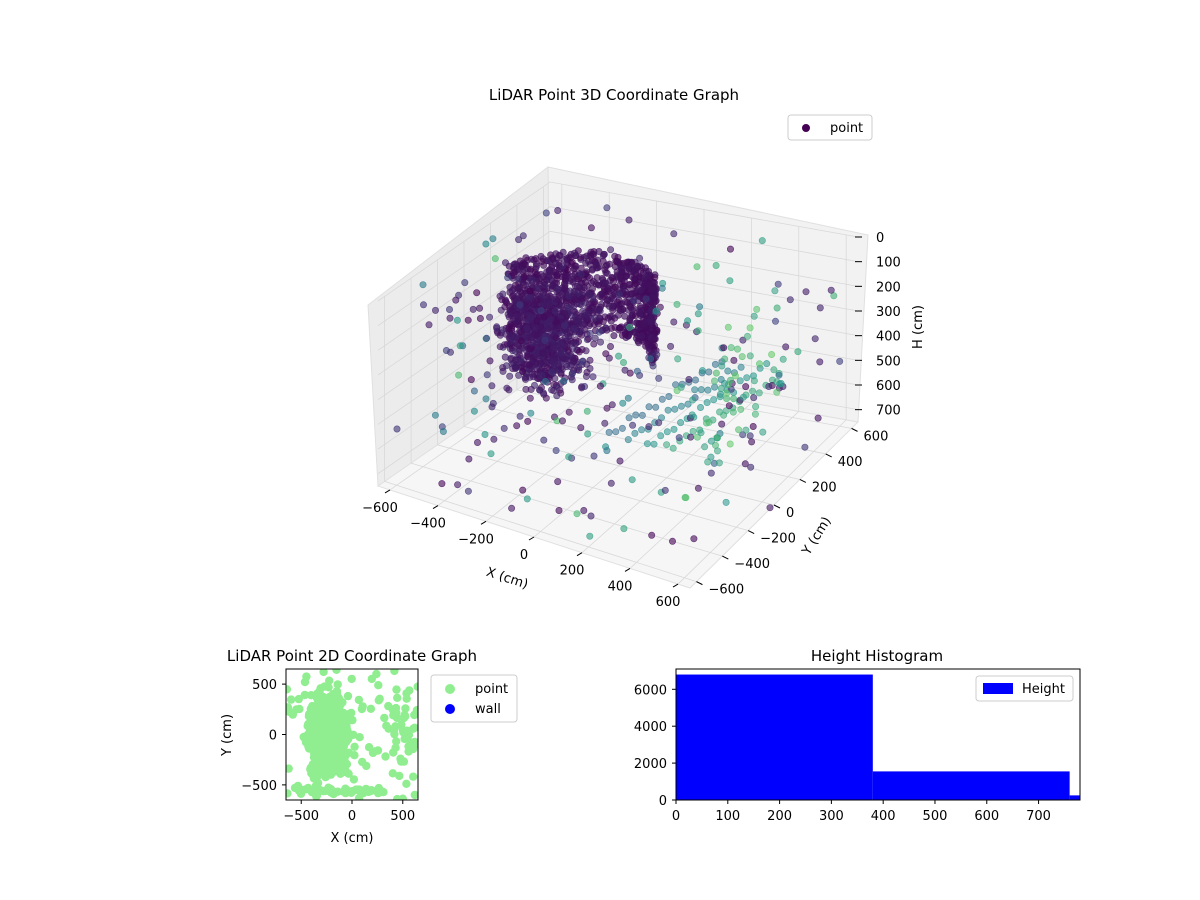 The image size is (1200, 900). What do you see at coordinates (888, 411) in the screenshot?
I see `z-tick-label-3d: 700` at bounding box center [888, 411].